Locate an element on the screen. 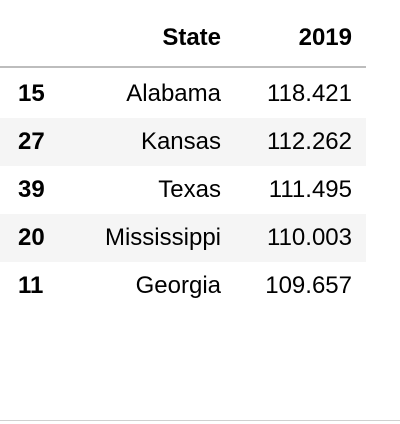  table-row: 20 Mississippi 110.003 is located at coordinates (183, 238).